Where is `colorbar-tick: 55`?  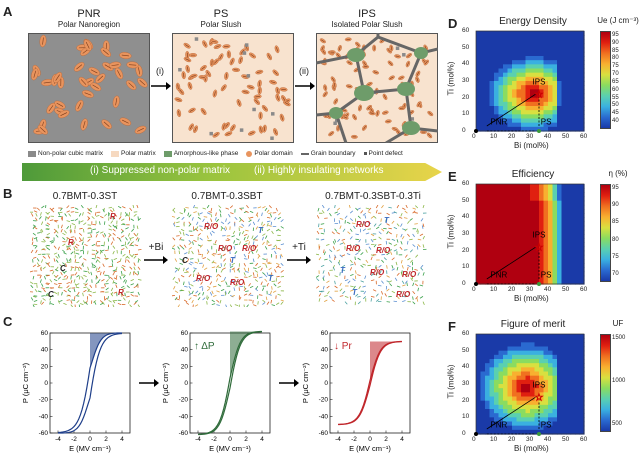 colorbar-tick: 55 is located at coordinates (615, 97).